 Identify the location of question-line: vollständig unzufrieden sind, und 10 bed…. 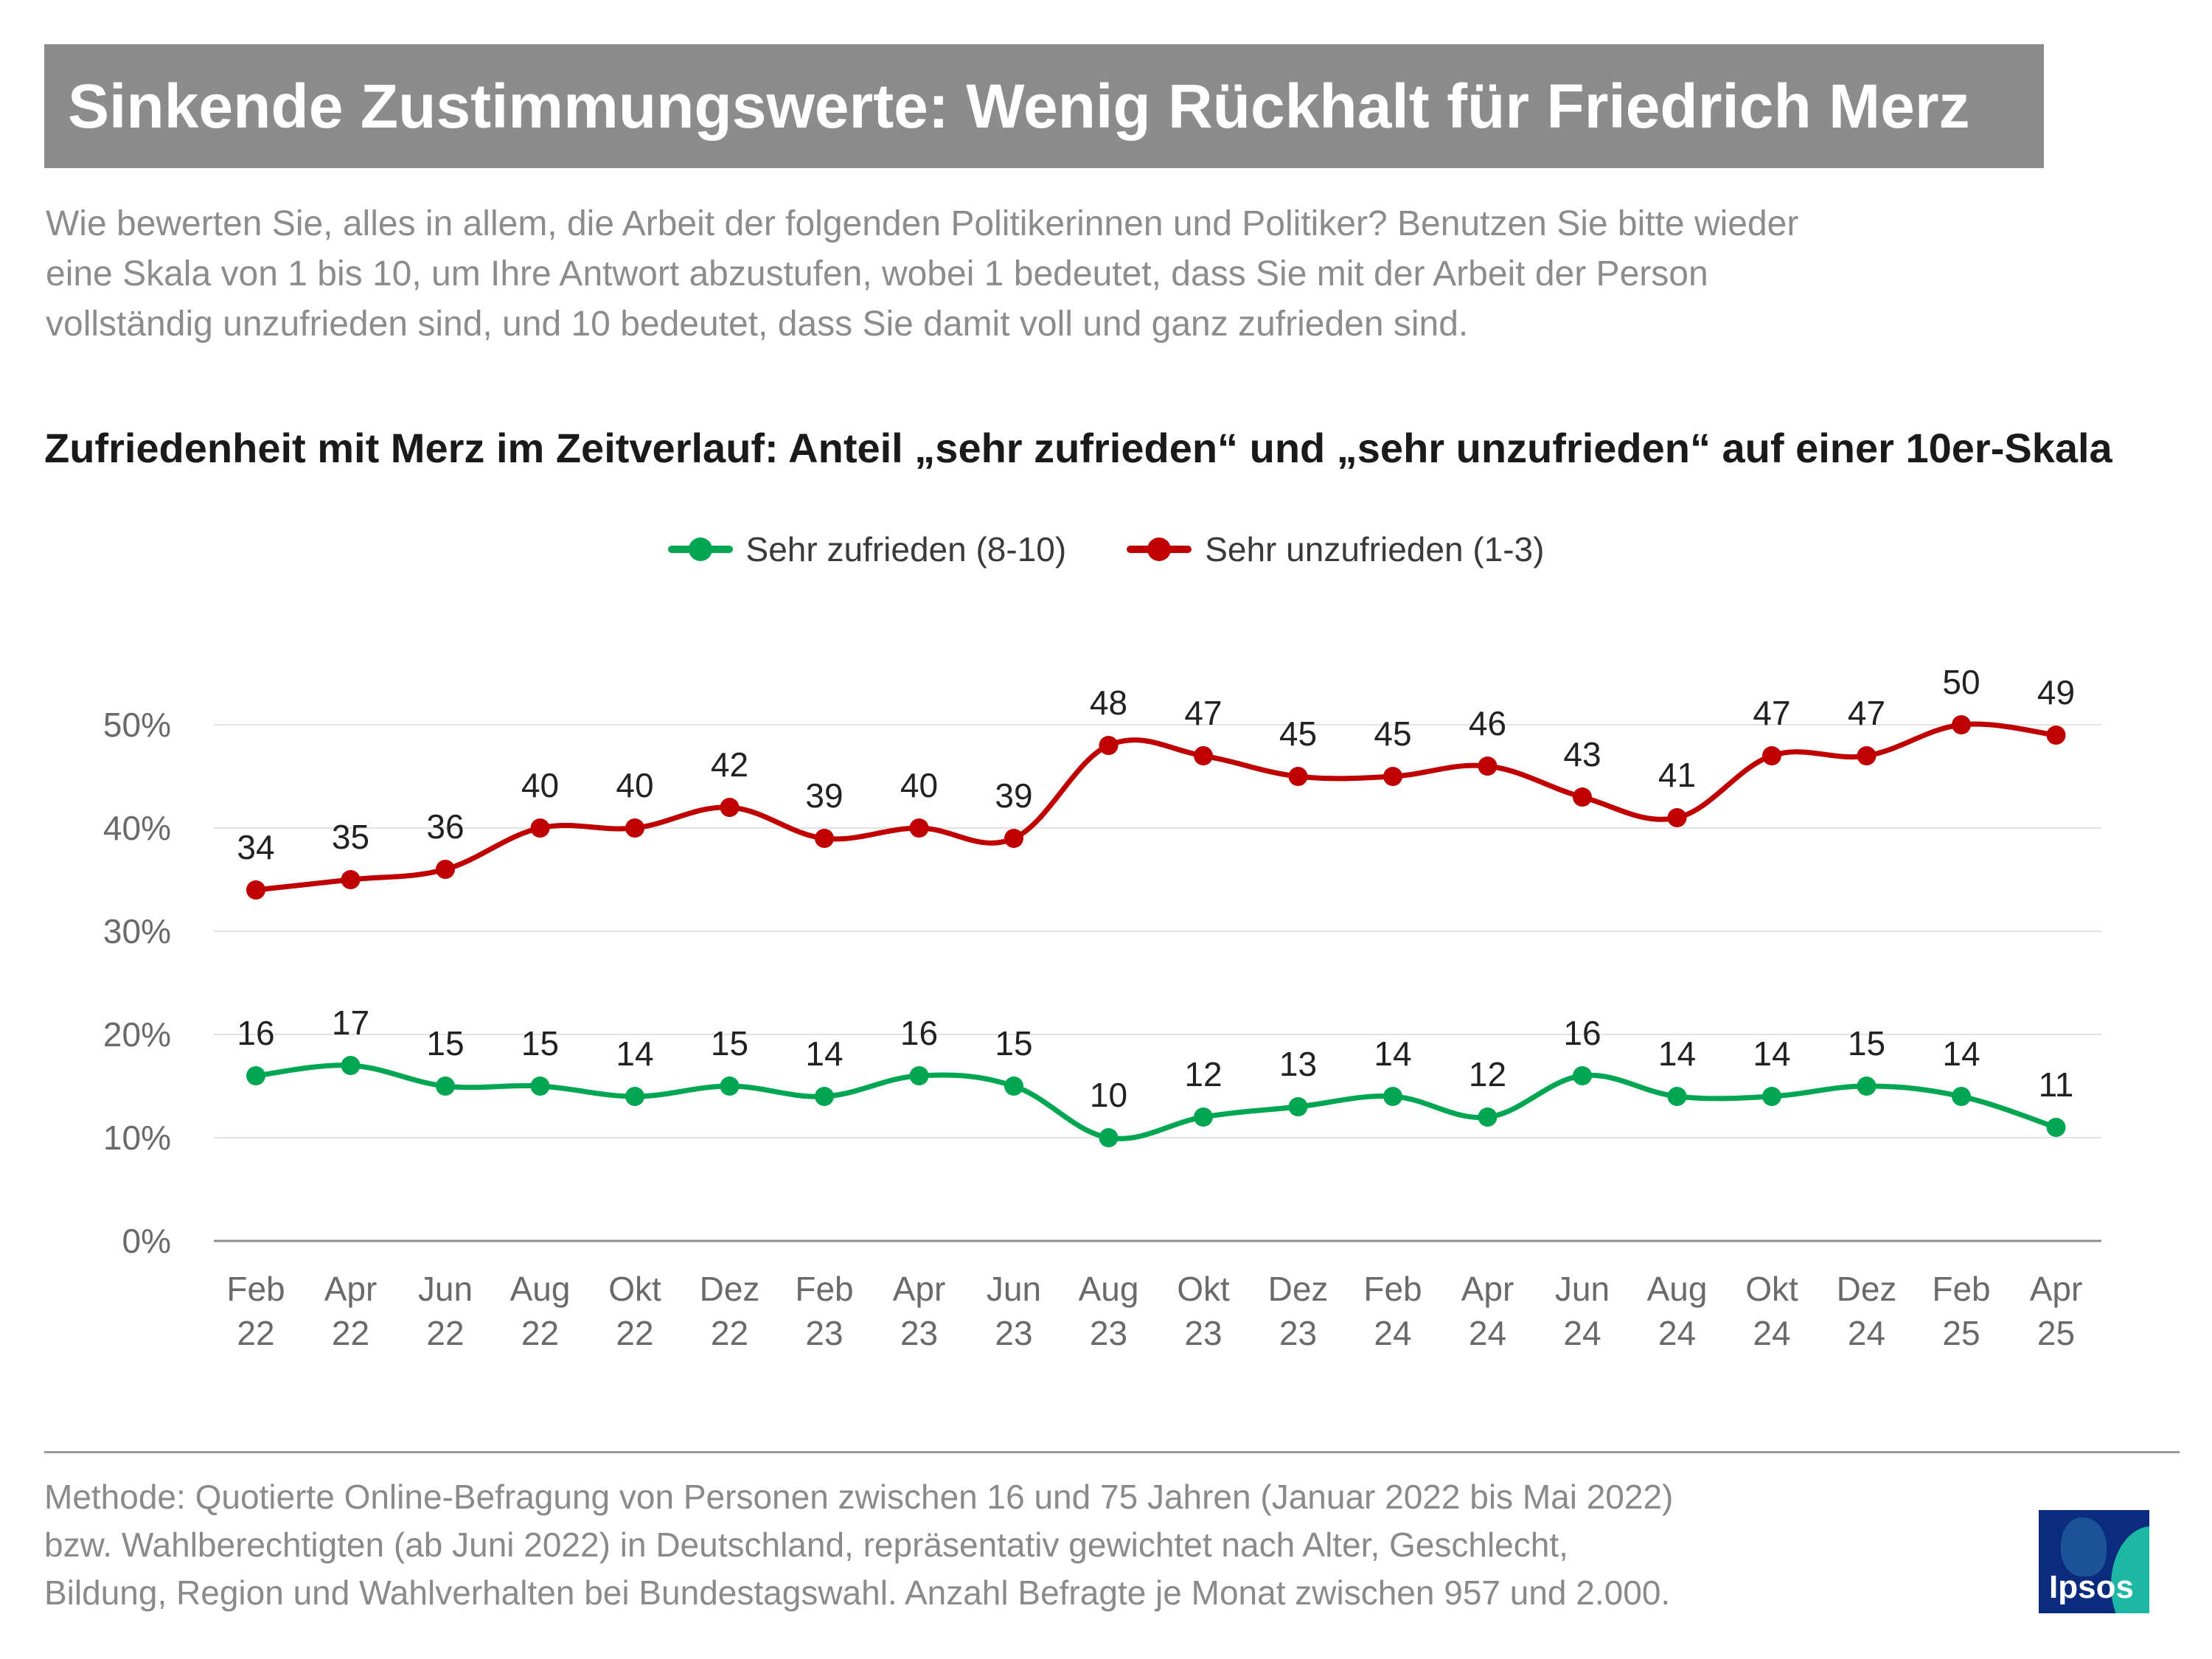
(757, 324).